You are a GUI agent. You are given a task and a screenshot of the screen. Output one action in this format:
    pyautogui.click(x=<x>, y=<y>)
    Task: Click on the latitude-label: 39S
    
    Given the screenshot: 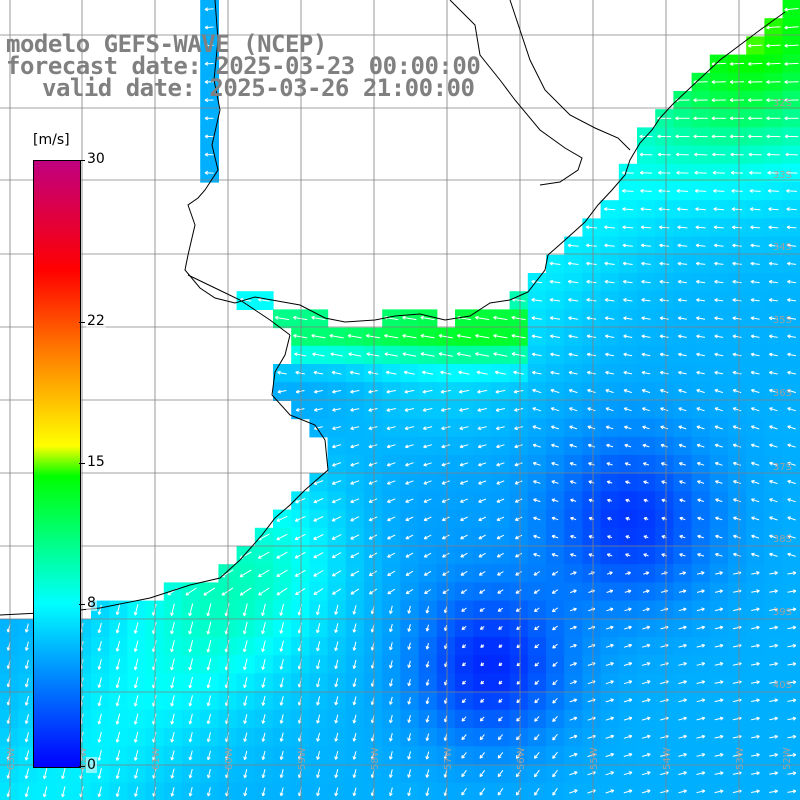 What is the action you would take?
    pyautogui.click(x=782, y=612)
    